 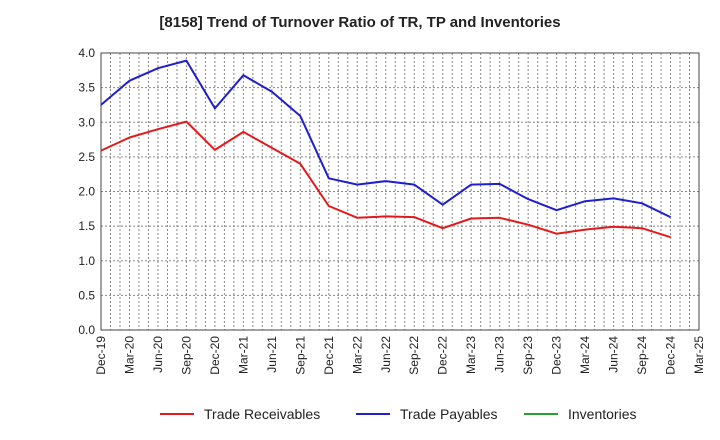 What do you see at coordinates (86, 295) in the screenshot?
I see `y-tick-label: 0.5` at bounding box center [86, 295].